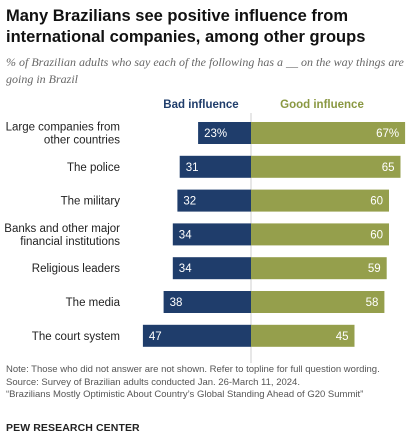 The image size is (420, 446). I want to click on pew-logo-text: PEW RESEARCH CENTER, so click(73, 428).